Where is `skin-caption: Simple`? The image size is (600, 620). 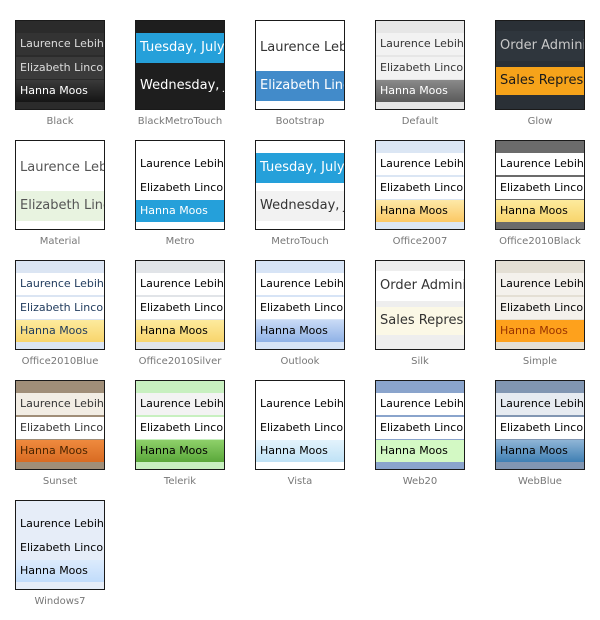 skin-caption: Simple is located at coordinates (540, 361).